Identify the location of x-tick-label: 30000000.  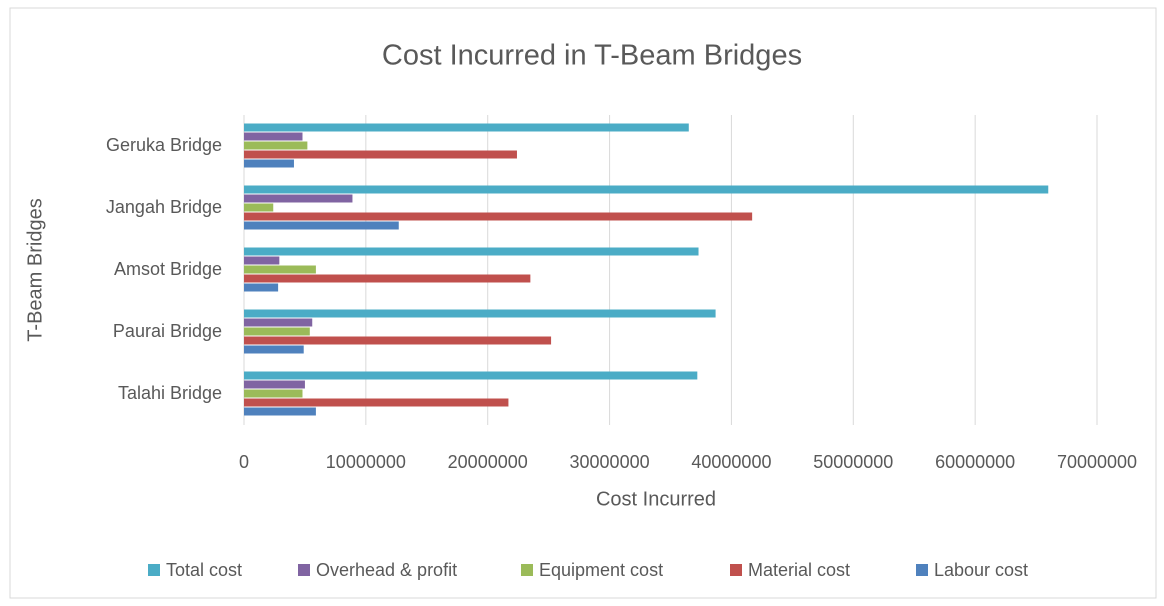
(610, 462).